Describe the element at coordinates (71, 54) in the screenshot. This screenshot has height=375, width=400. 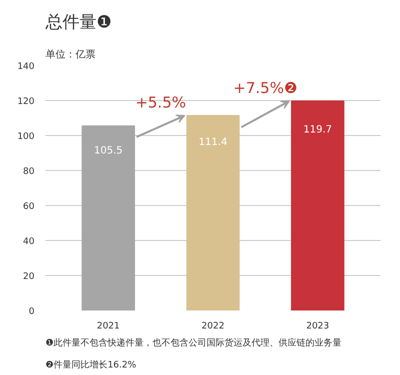
I see `y-axis-title: 单位：亿票` at that location.